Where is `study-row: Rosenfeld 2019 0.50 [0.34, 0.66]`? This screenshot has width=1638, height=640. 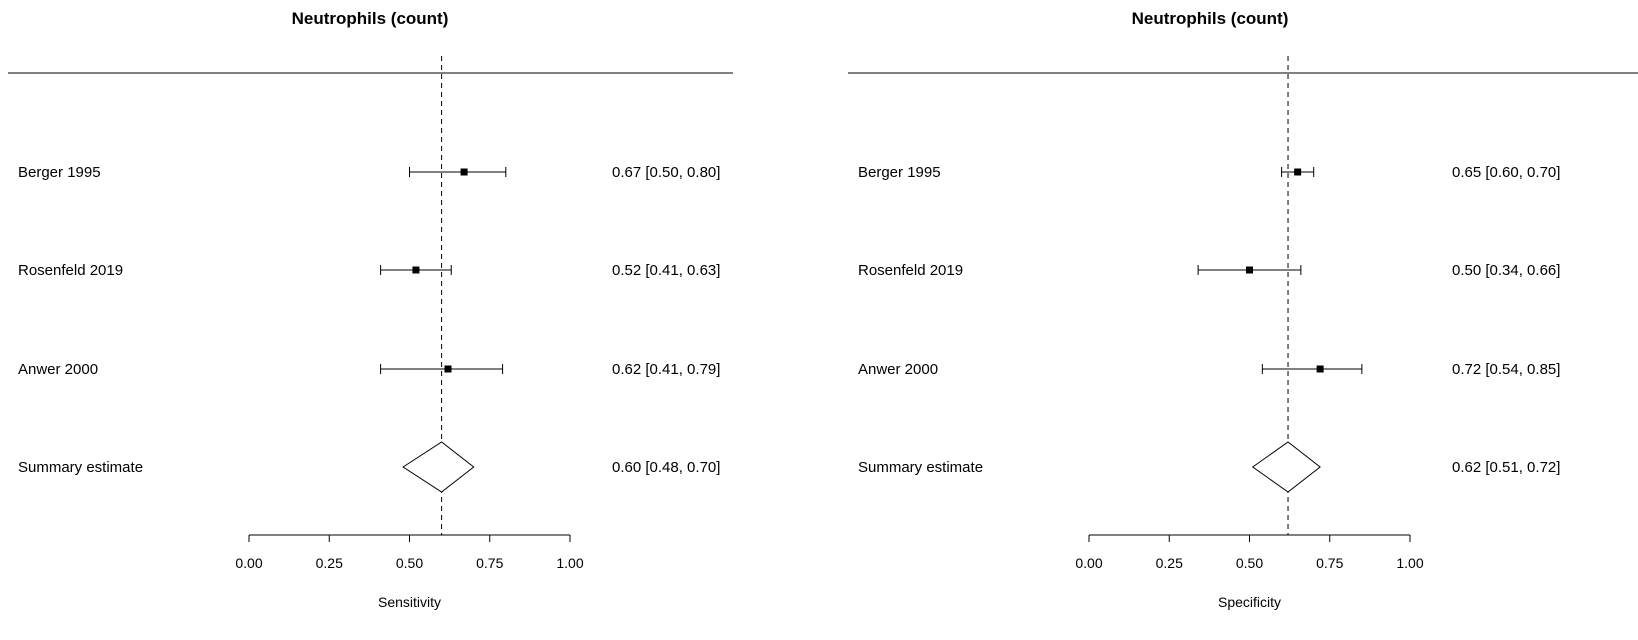 study-row: Rosenfeld 2019 0.50 [0.34, 0.66] is located at coordinates (1209, 270).